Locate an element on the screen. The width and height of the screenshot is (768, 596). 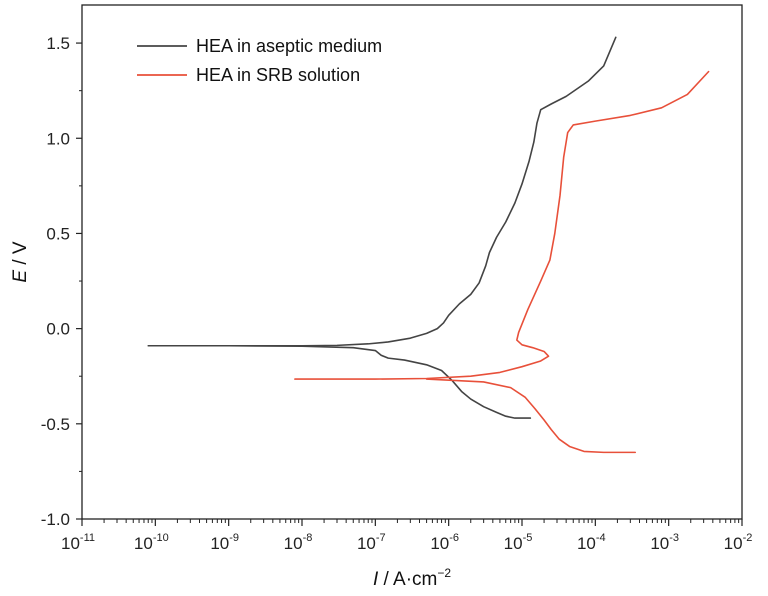
legend-label-aseptic: HEA in aseptic medium is located at coordinates (289, 46).